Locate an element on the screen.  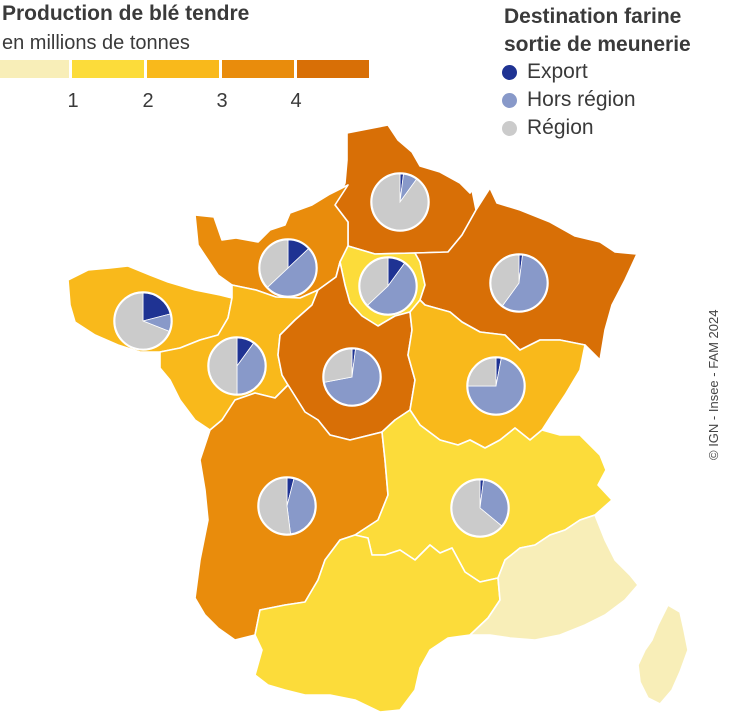
legend-label-export: Export is located at coordinates (557, 71).